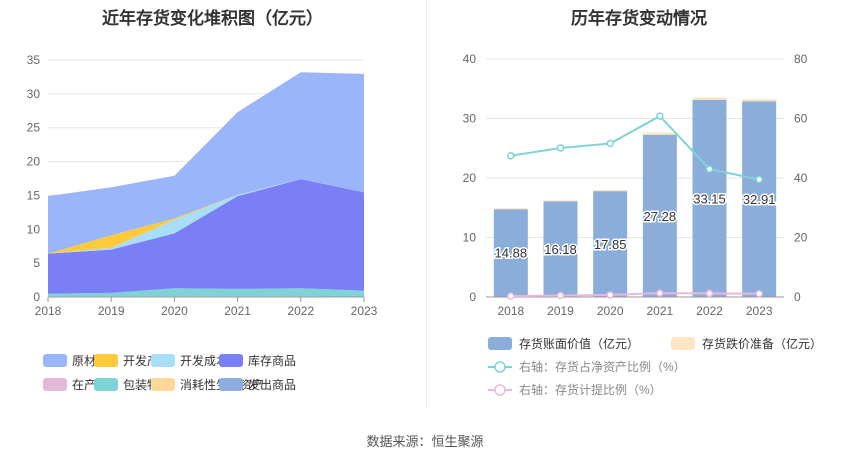  I want to click on bar-value-label: 17.85, so click(610, 244).